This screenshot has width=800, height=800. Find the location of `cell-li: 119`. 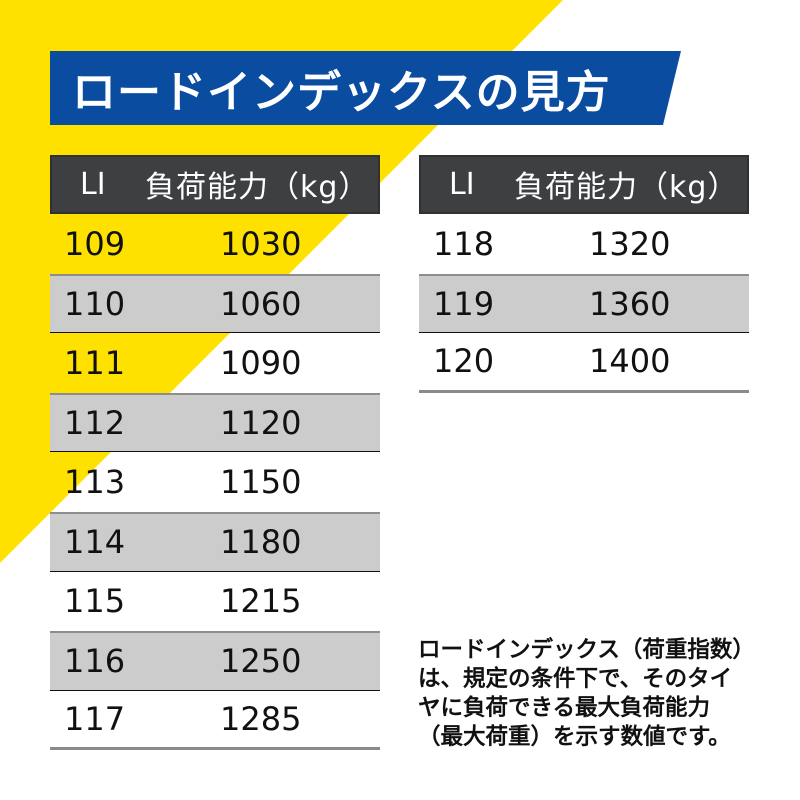

cell-li: 119 is located at coordinates (464, 303).